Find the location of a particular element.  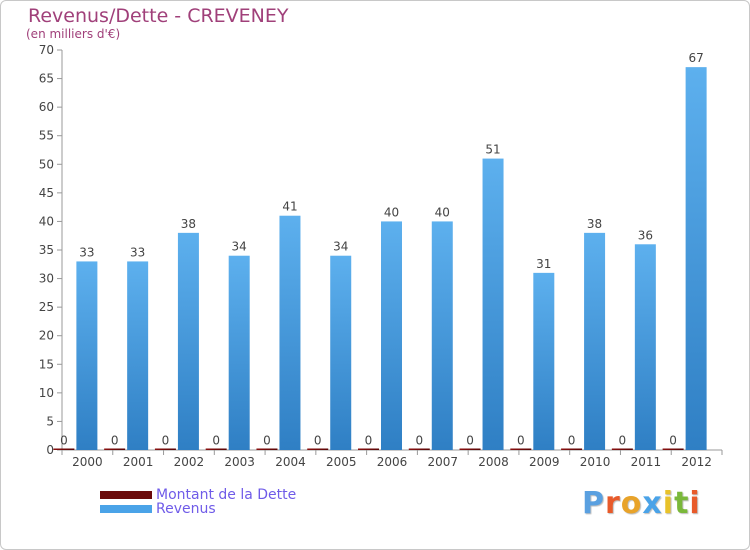

bar-debt-2007 is located at coordinates (419, 449).